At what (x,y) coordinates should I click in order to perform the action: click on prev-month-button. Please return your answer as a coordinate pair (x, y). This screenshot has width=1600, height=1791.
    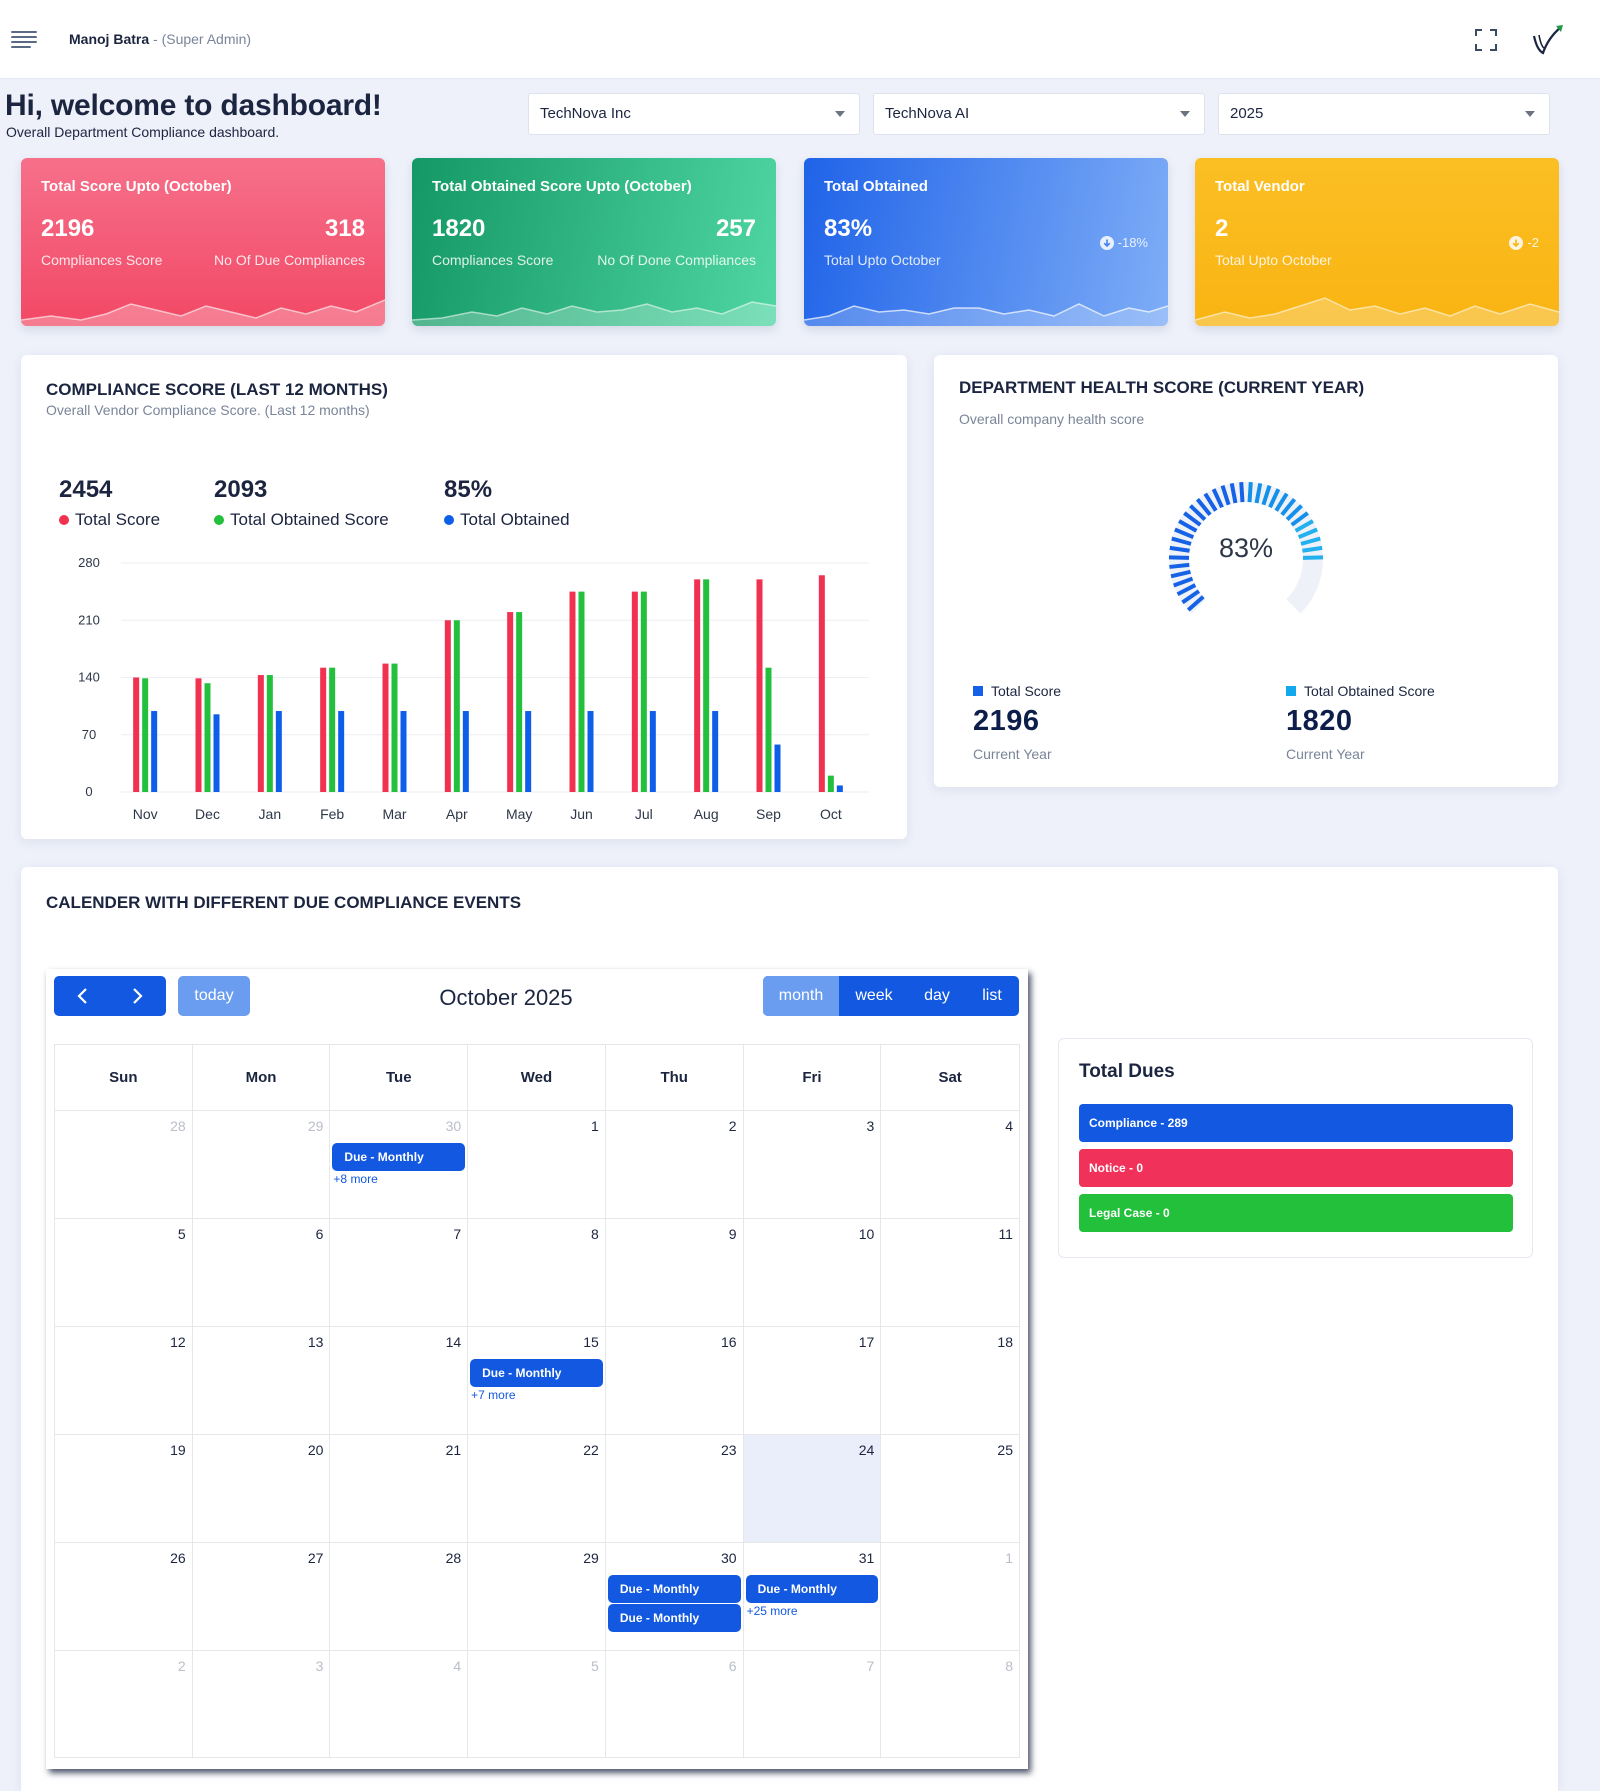
    Looking at the image, I should click on (82, 996).